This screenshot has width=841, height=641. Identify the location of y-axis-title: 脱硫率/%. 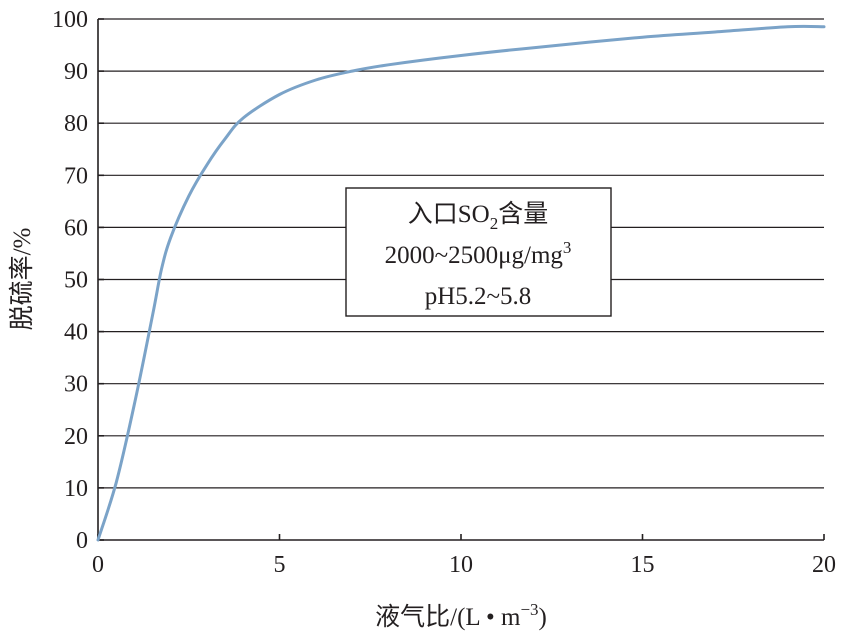
(22, 279).